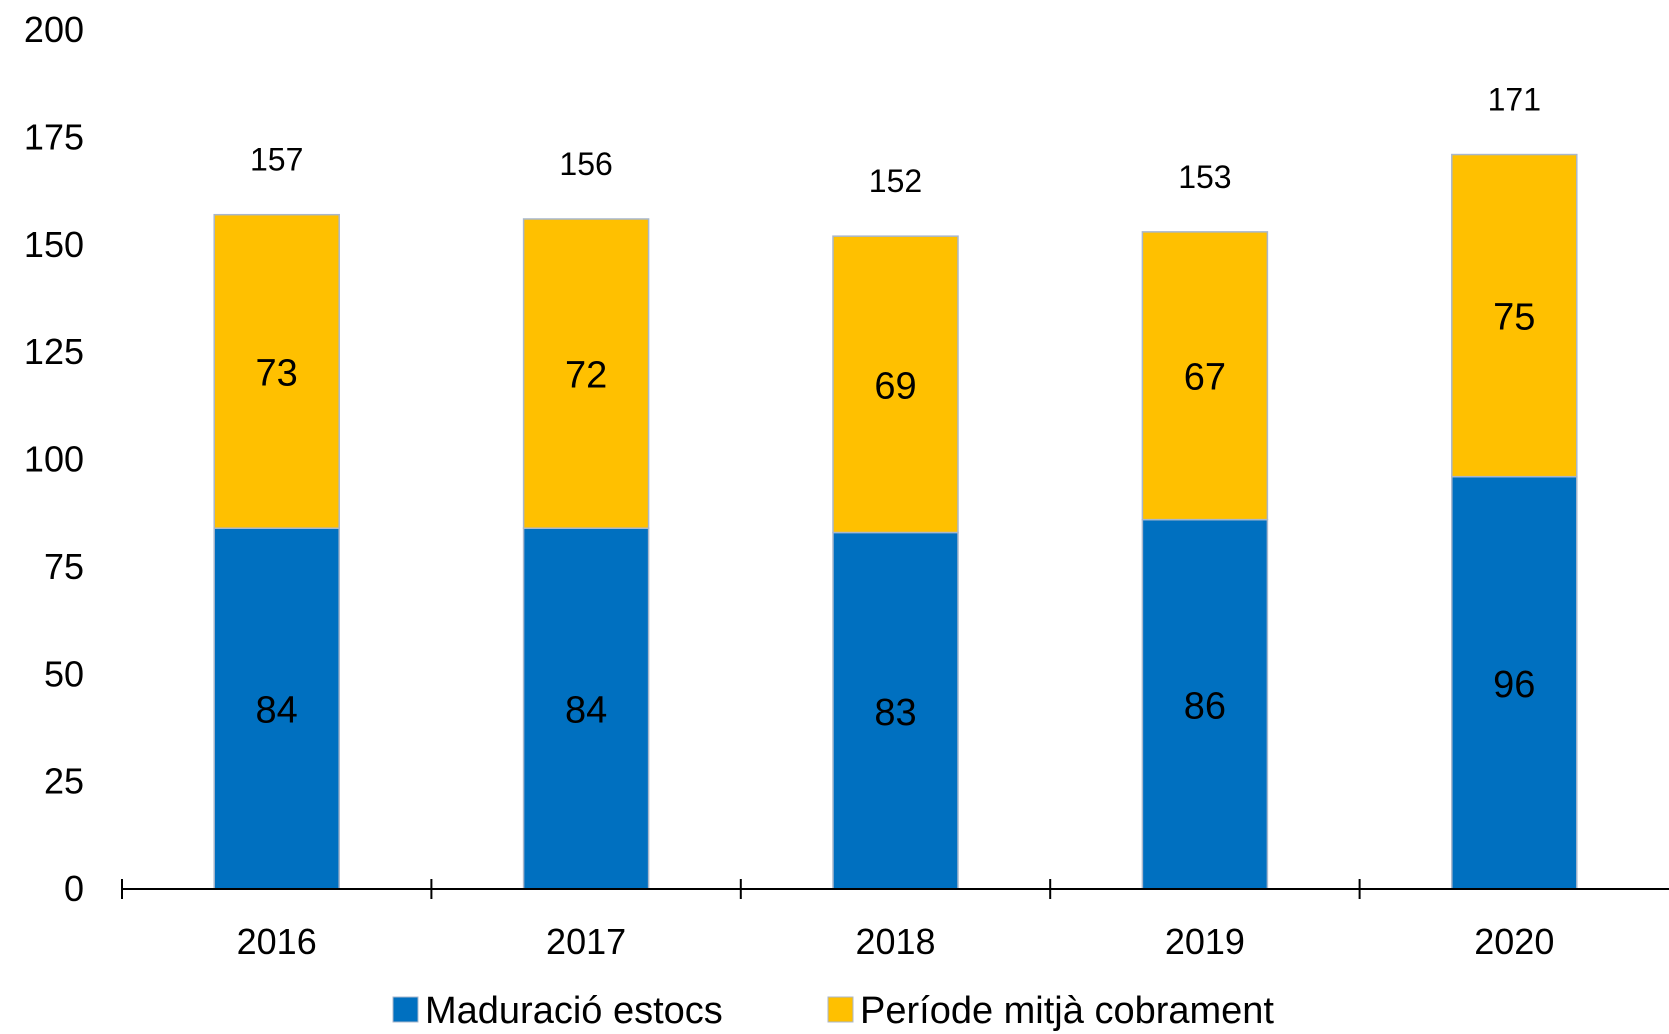  What do you see at coordinates (574, 1011) in the screenshot?
I see `legend-label-series-1: Maduració estocs` at bounding box center [574, 1011].